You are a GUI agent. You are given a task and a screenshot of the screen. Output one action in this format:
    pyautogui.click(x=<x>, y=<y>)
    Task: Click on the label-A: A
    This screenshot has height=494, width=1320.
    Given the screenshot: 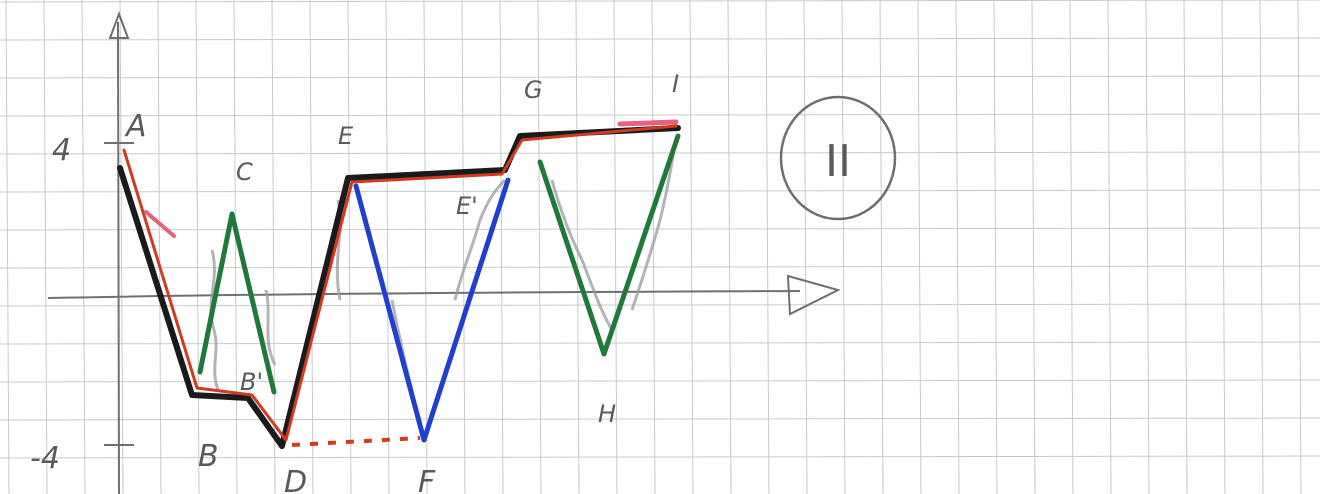 What is the action you would take?
    pyautogui.click(x=135, y=126)
    